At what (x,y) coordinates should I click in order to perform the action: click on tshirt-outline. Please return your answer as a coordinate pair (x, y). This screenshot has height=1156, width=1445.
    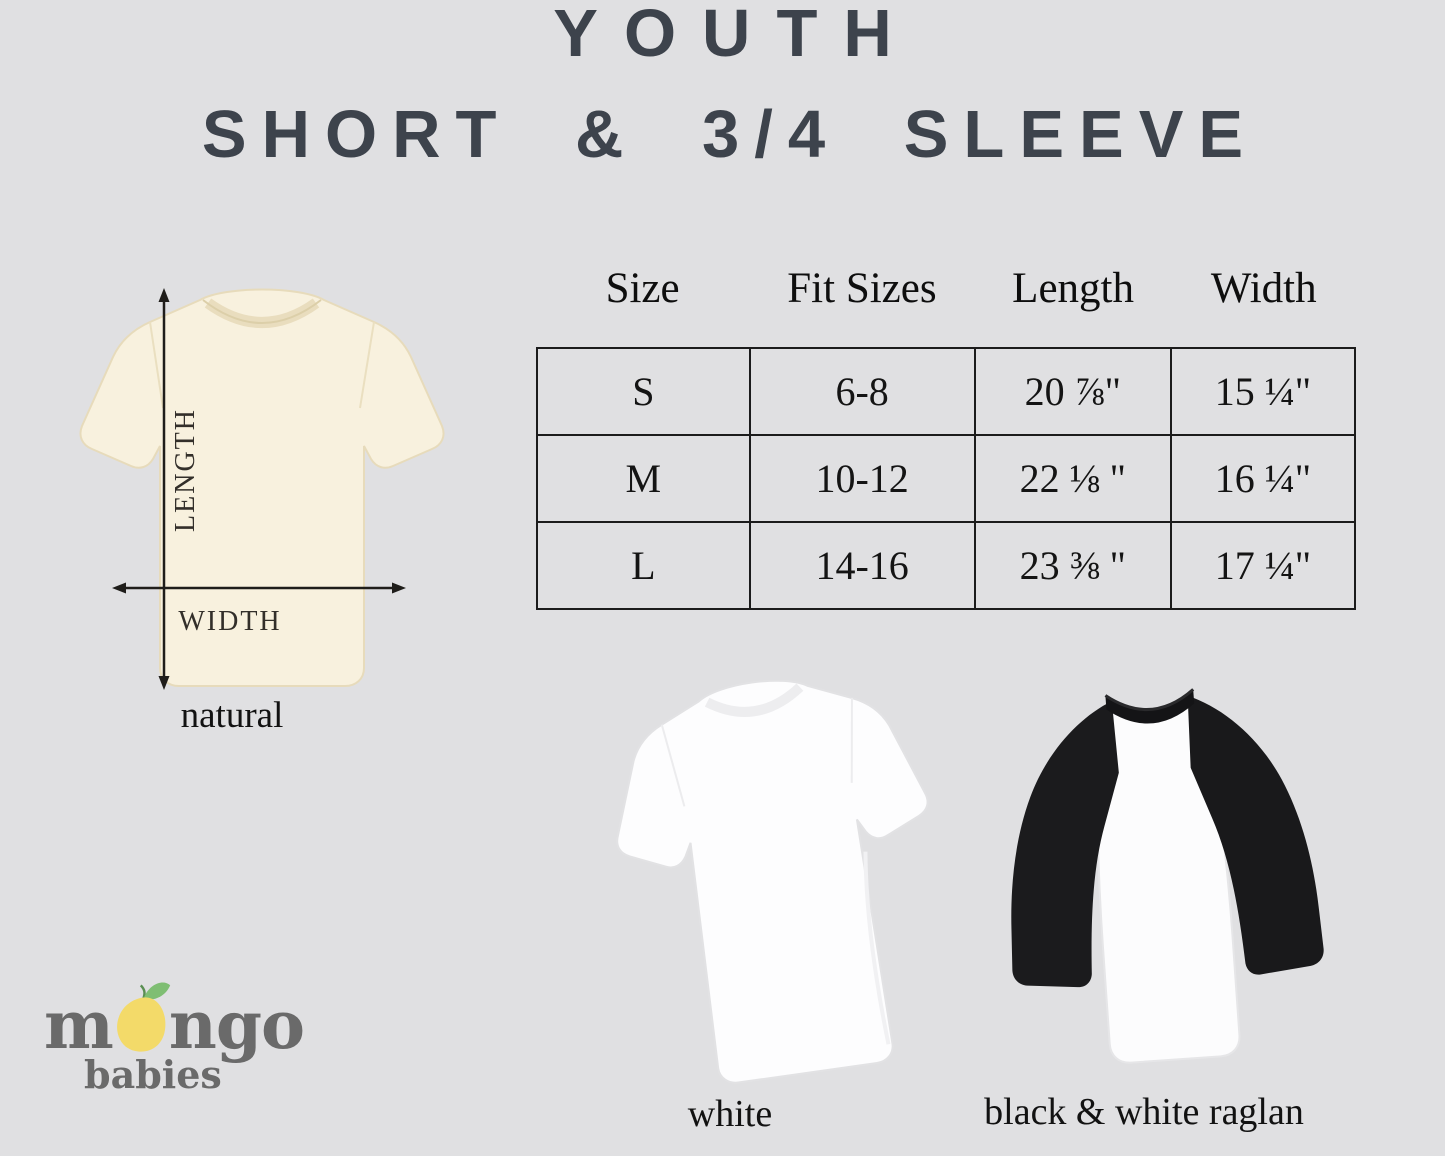
    Looking at the image, I should click on (262, 487).